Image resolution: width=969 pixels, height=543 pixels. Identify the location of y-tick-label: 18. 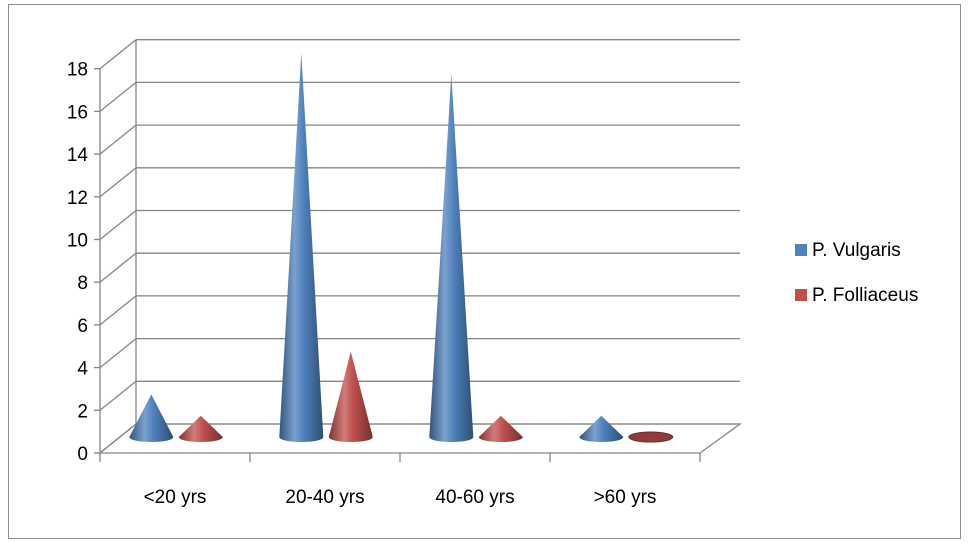
(77, 70).